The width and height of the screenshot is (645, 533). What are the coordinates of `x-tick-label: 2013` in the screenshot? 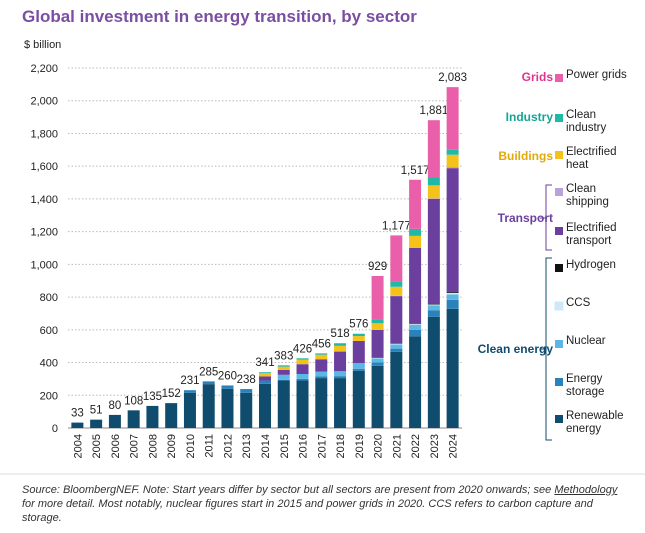 It's located at (247, 446).